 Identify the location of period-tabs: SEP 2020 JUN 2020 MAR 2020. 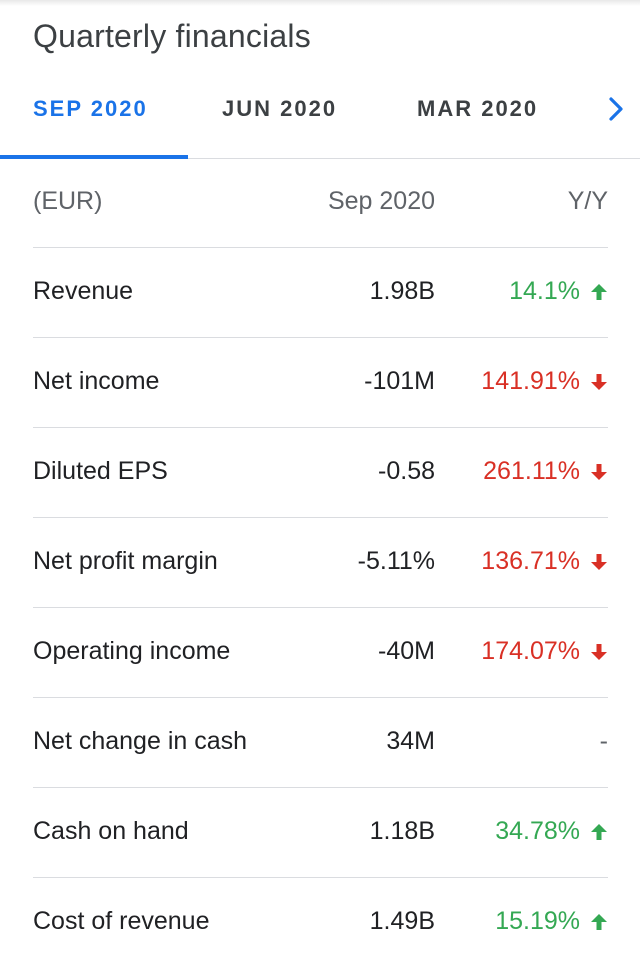
(320, 119).